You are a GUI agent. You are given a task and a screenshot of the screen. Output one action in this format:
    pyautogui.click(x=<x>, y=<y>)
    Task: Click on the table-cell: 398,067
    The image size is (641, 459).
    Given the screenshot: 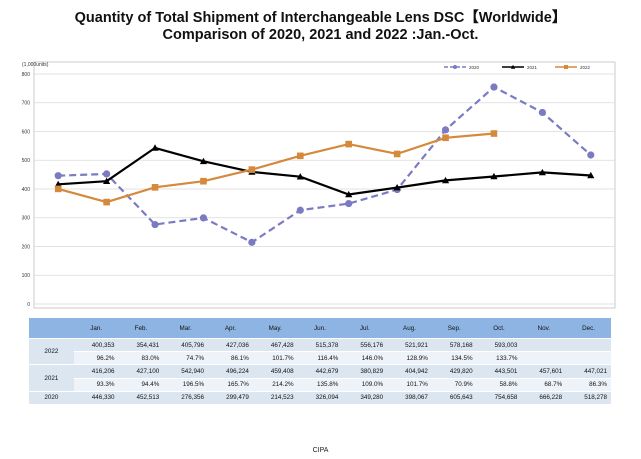 What is the action you would take?
    pyautogui.click(x=409, y=398)
    